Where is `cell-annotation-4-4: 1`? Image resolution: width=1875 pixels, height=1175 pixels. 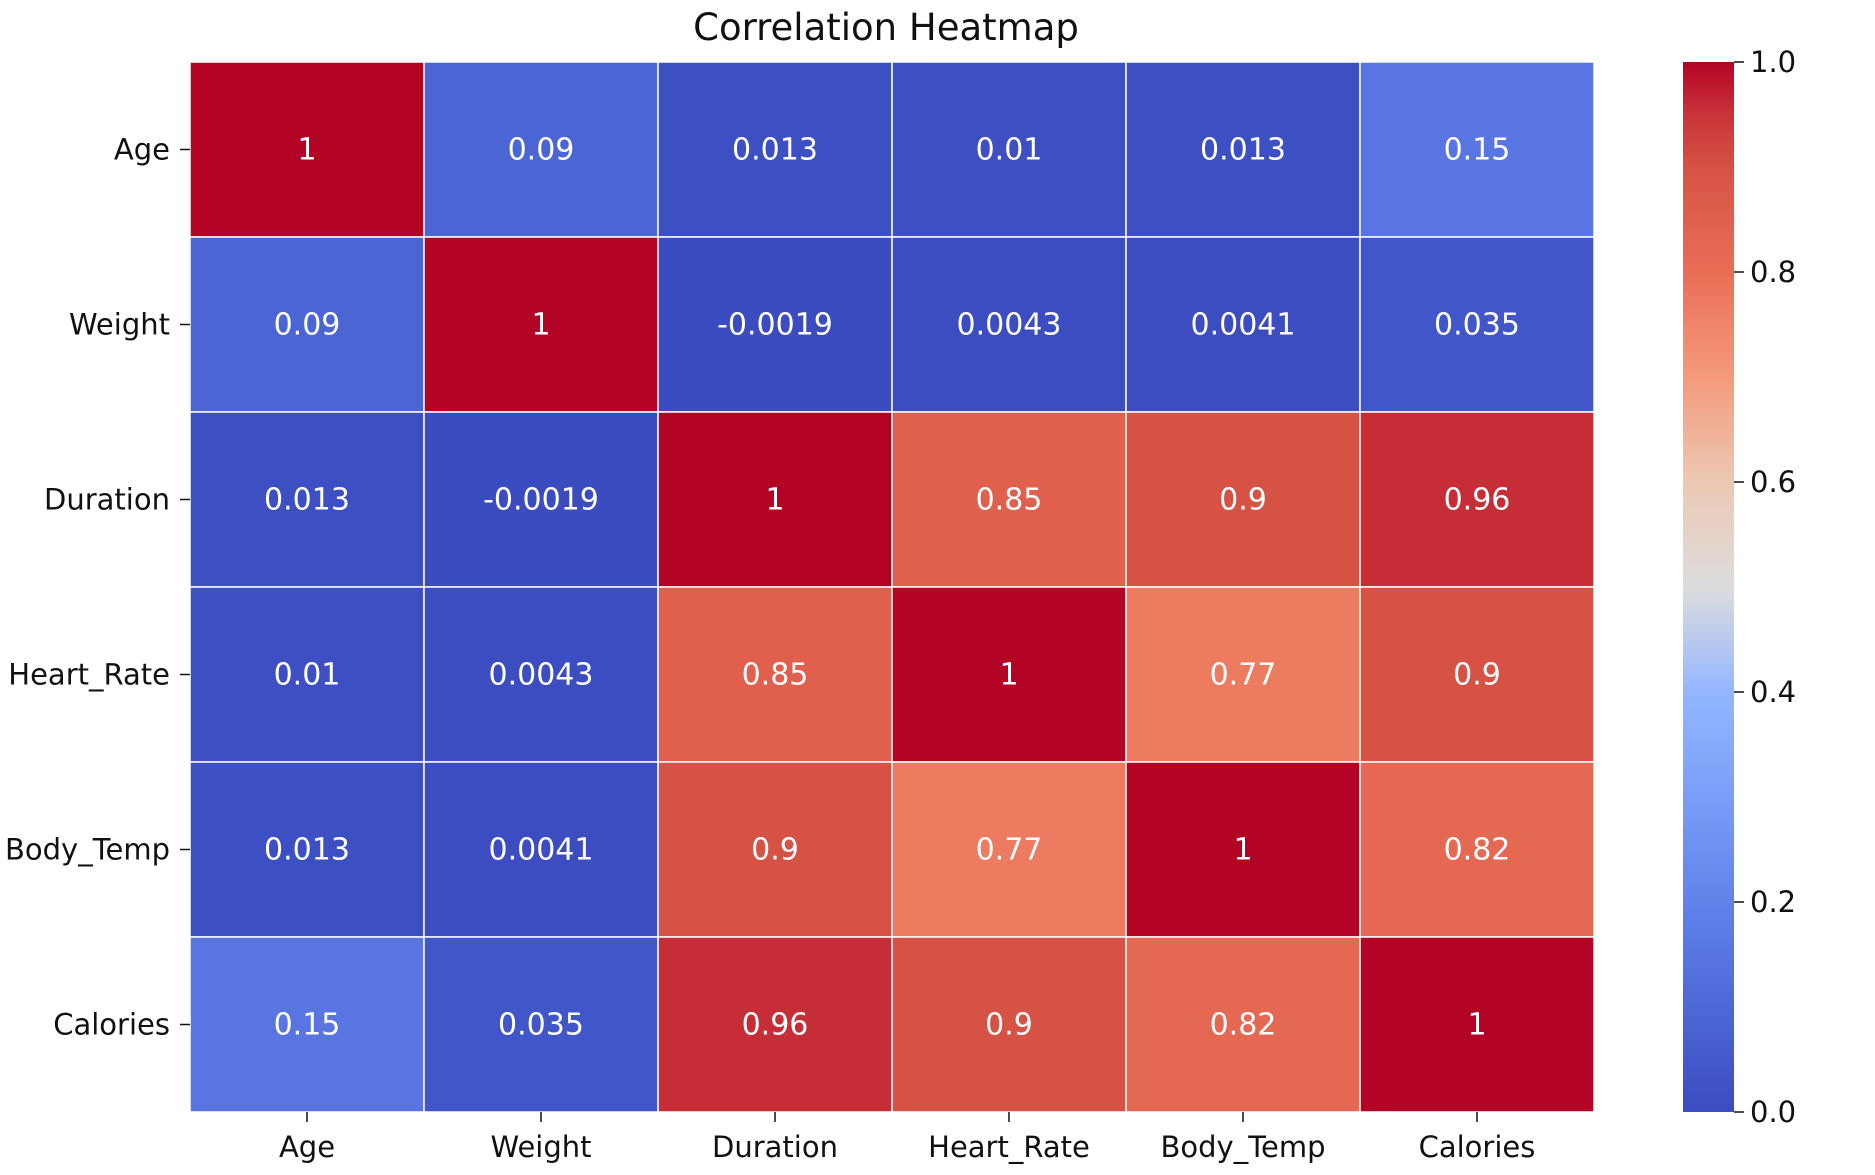
cell-annotation-4-4: 1 is located at coordinates (1242, 850).